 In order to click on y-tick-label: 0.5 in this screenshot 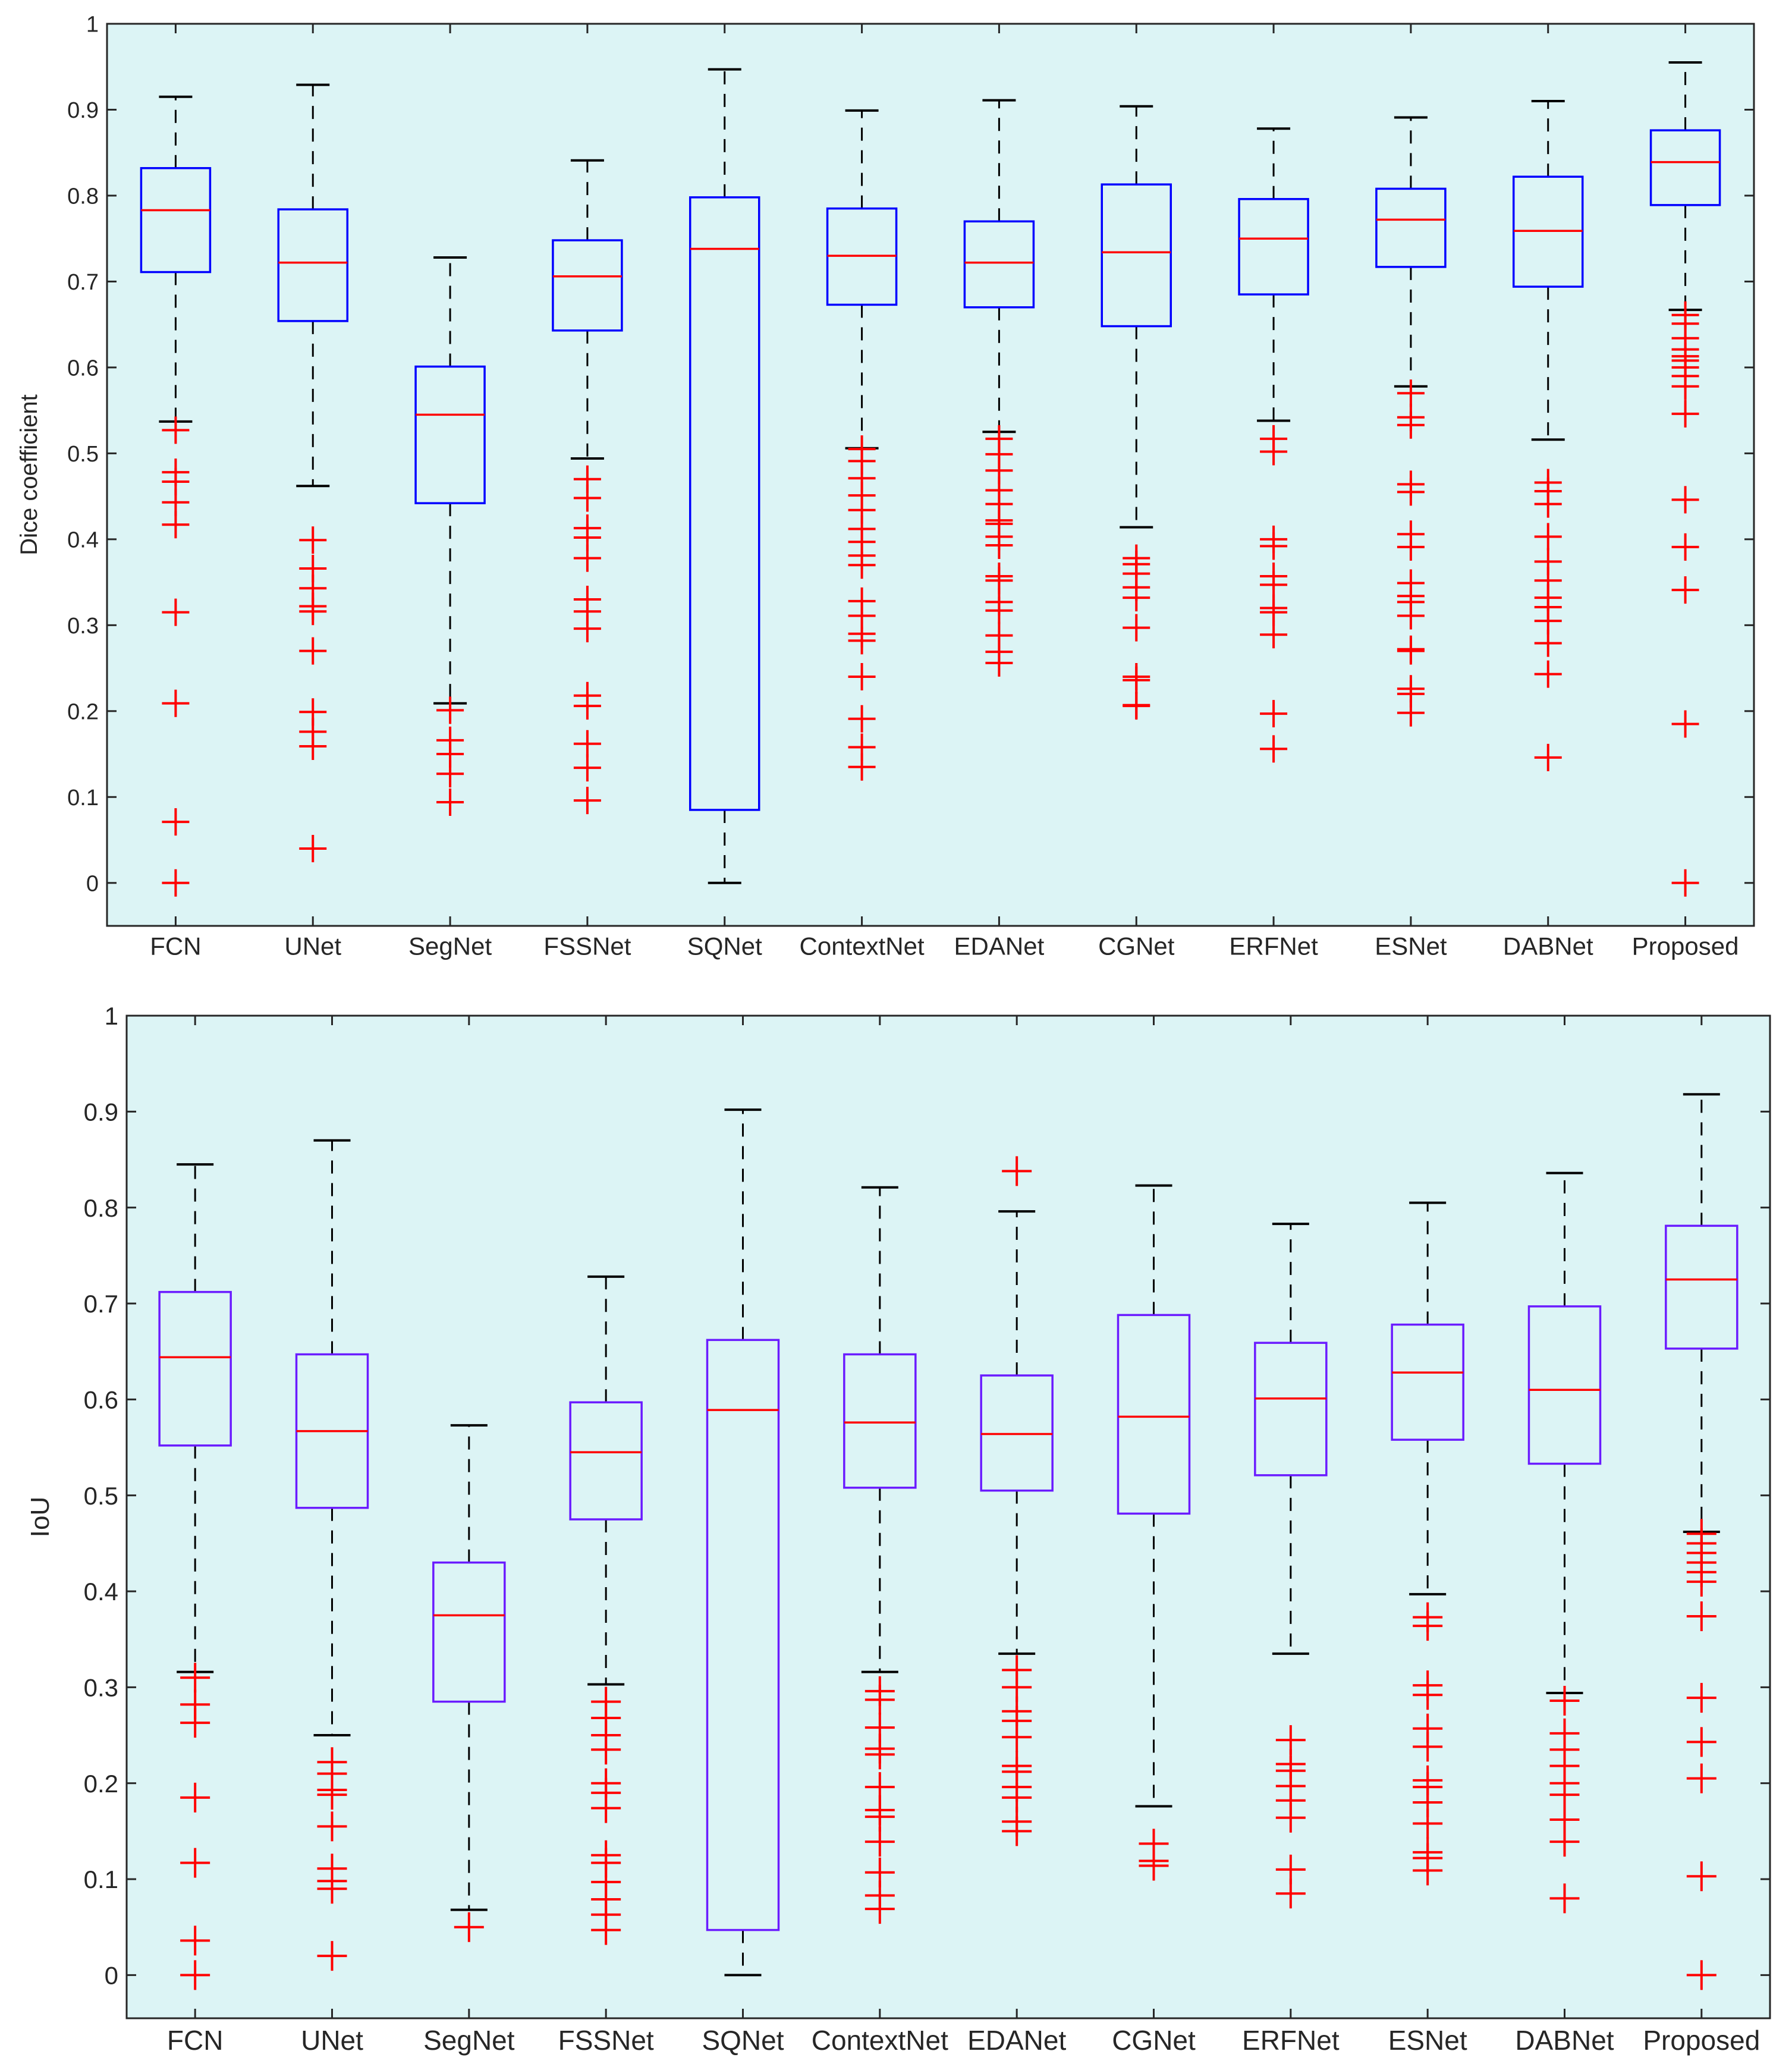, I will do `click(83, 454)`.